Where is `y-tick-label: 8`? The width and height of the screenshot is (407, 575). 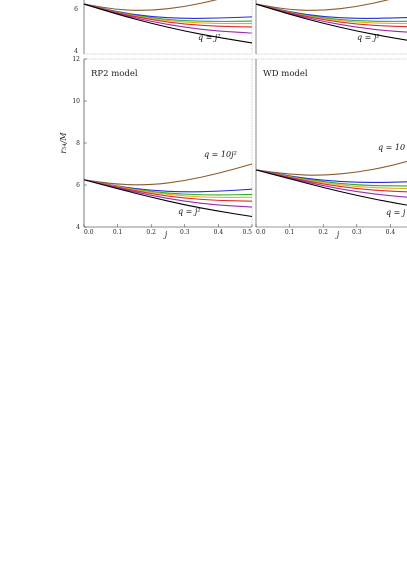
y-tick-label: 8 is located at coordinates (78, 143).